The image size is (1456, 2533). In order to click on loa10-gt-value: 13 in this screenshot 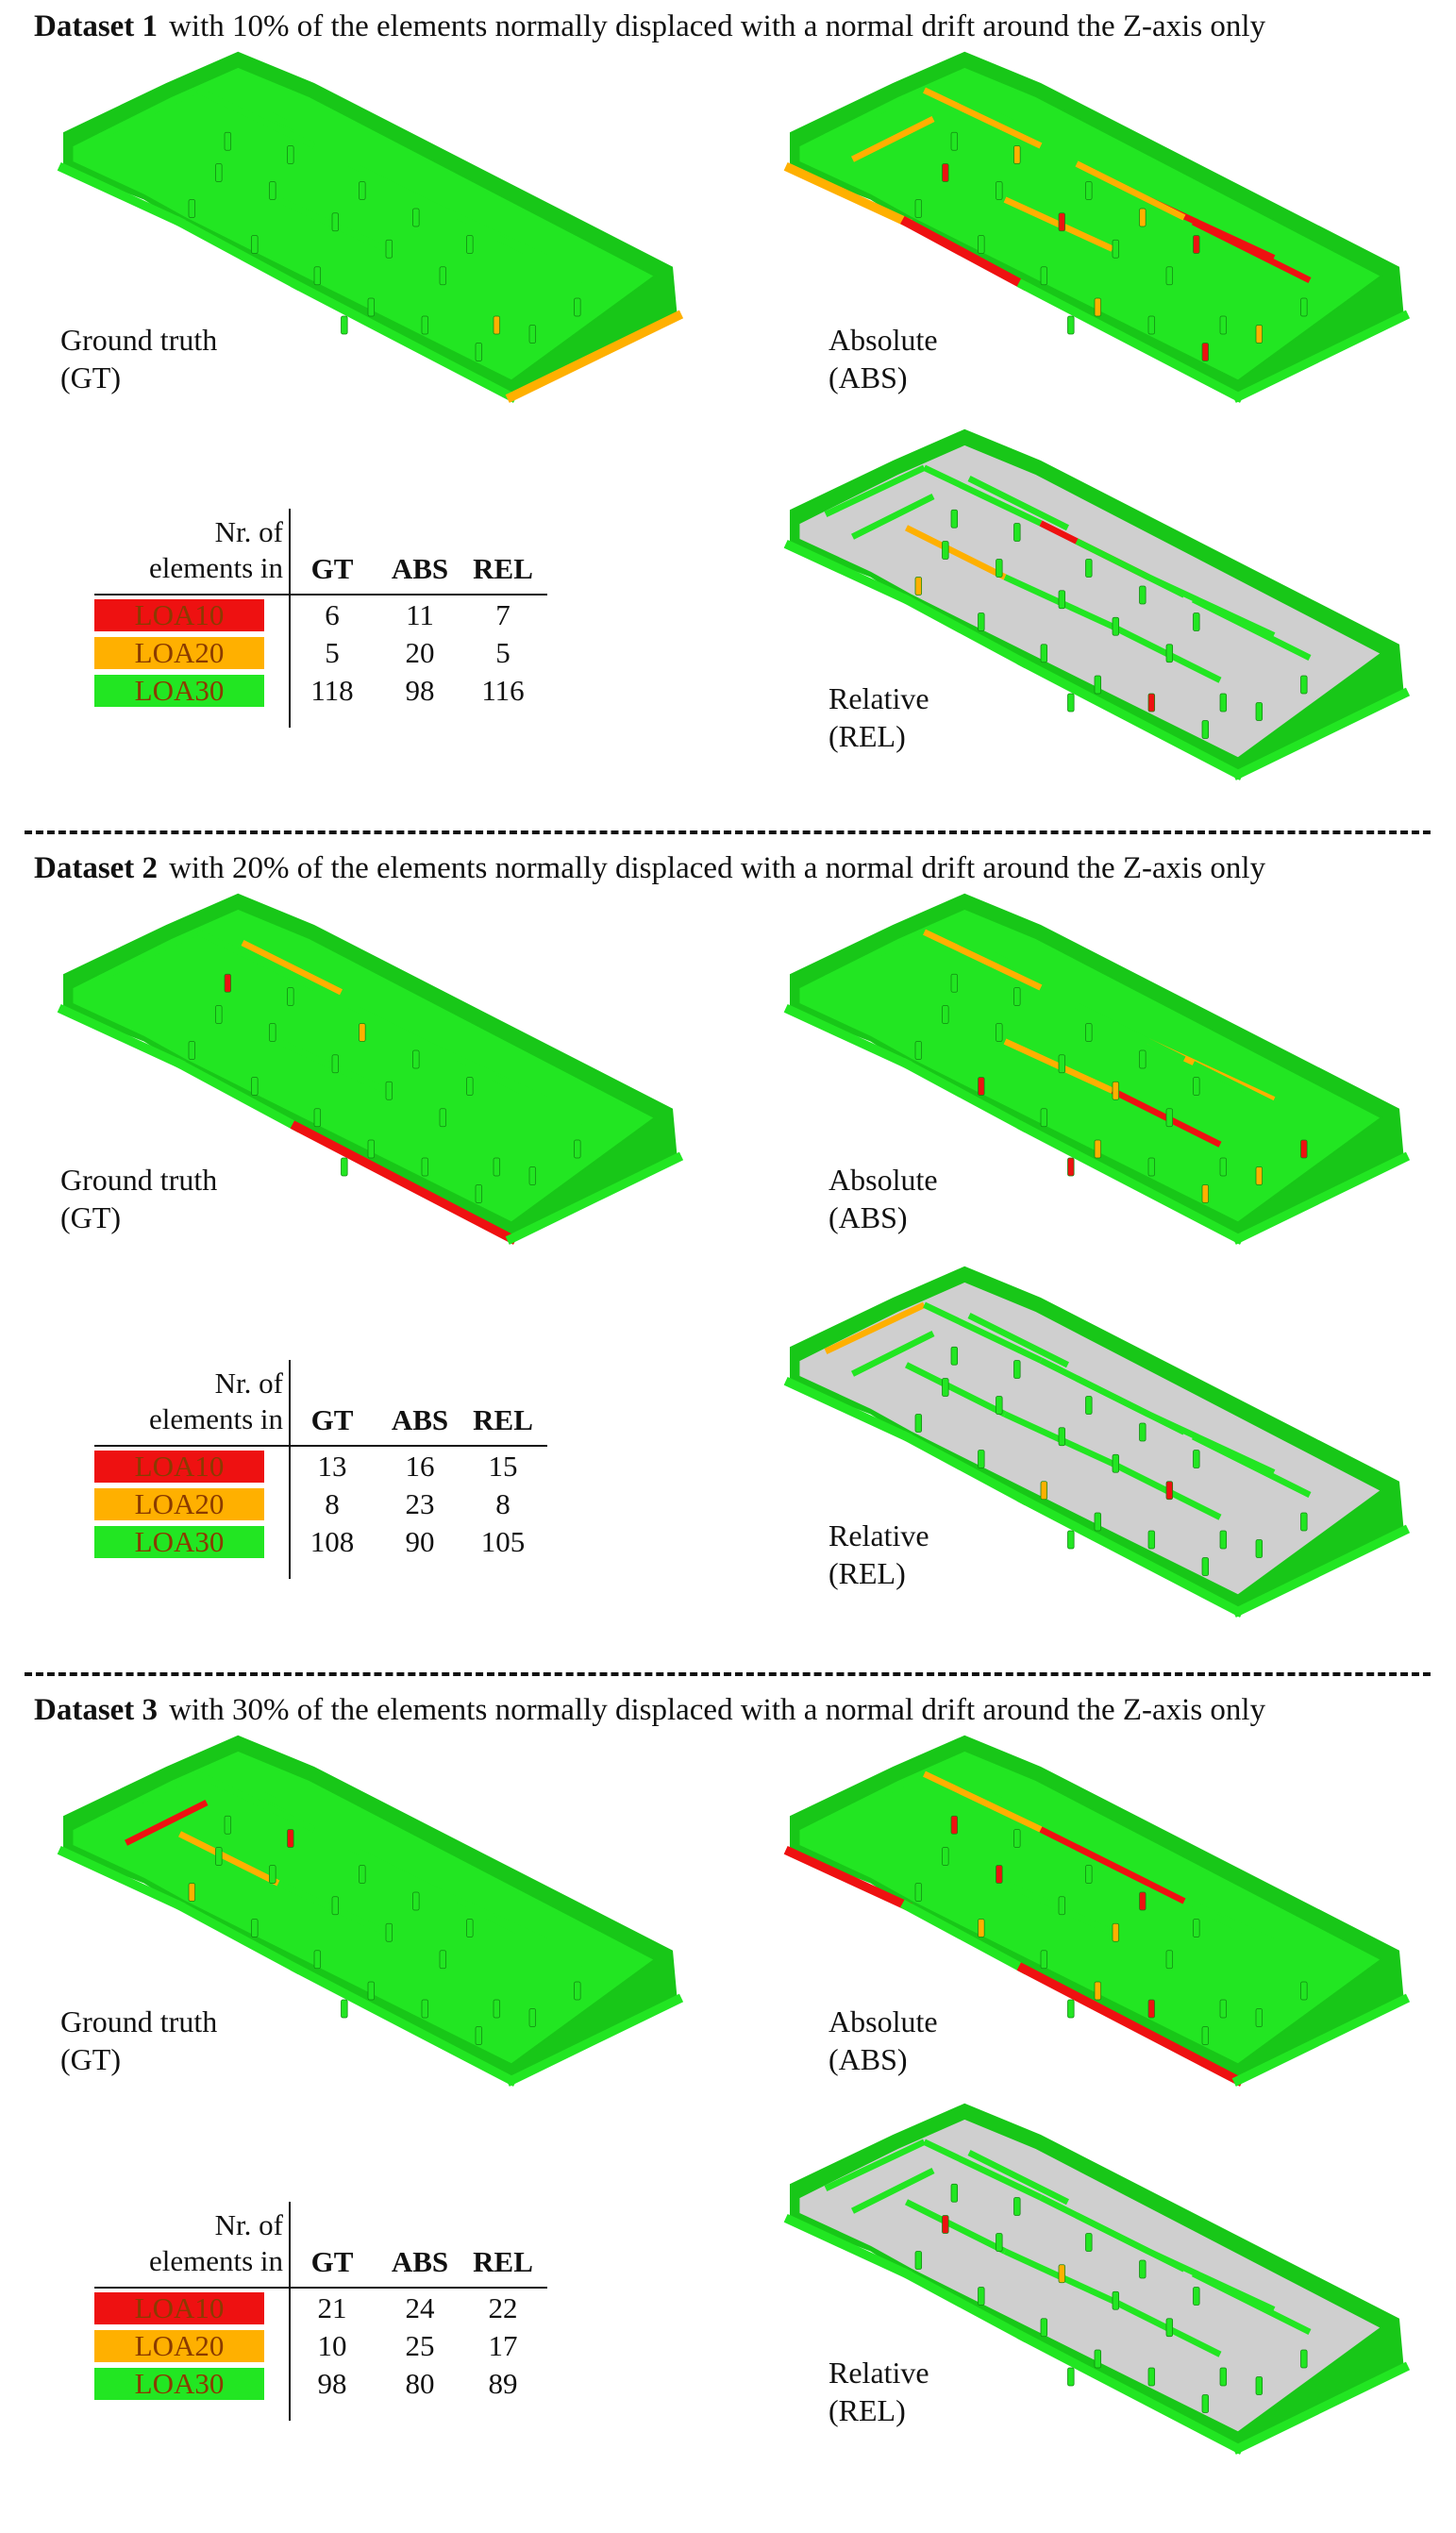, I will do `click(332, 1466)`.